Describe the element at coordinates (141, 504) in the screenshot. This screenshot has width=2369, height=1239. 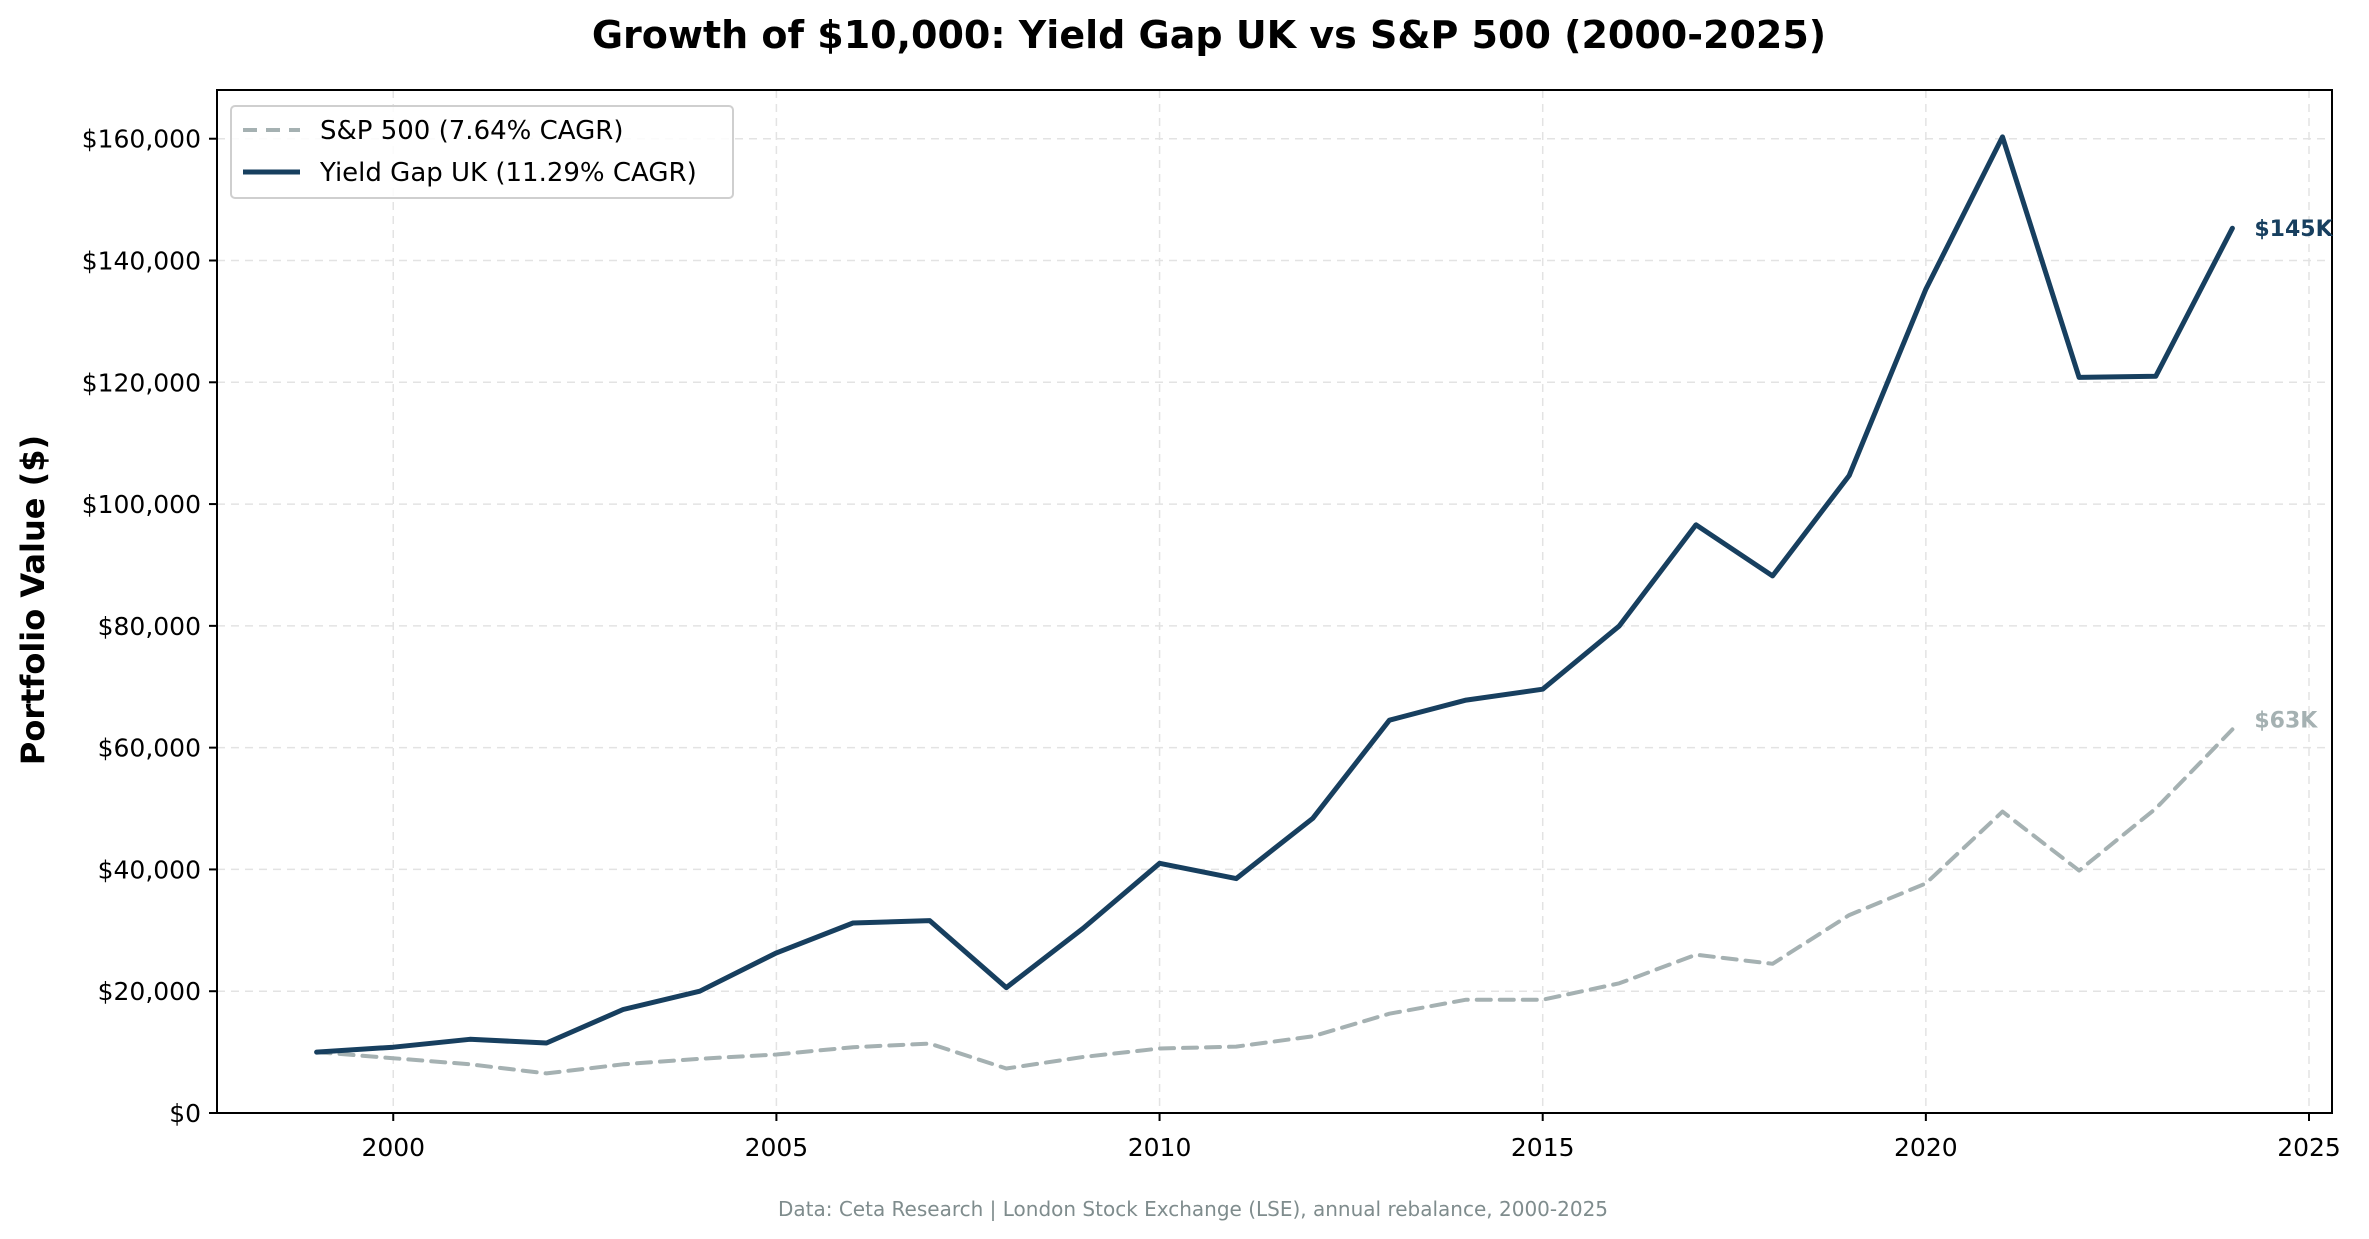
I see `y-tick-label: $100,000` at that location.